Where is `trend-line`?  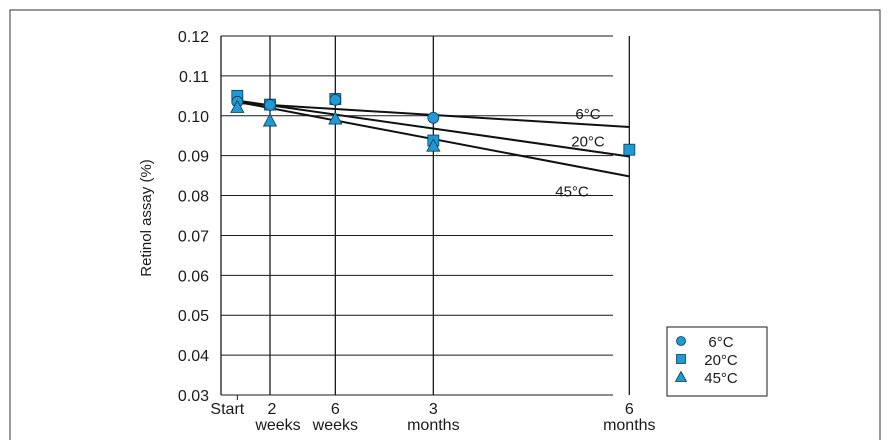 trend-line is located at coordinates (433, 128).